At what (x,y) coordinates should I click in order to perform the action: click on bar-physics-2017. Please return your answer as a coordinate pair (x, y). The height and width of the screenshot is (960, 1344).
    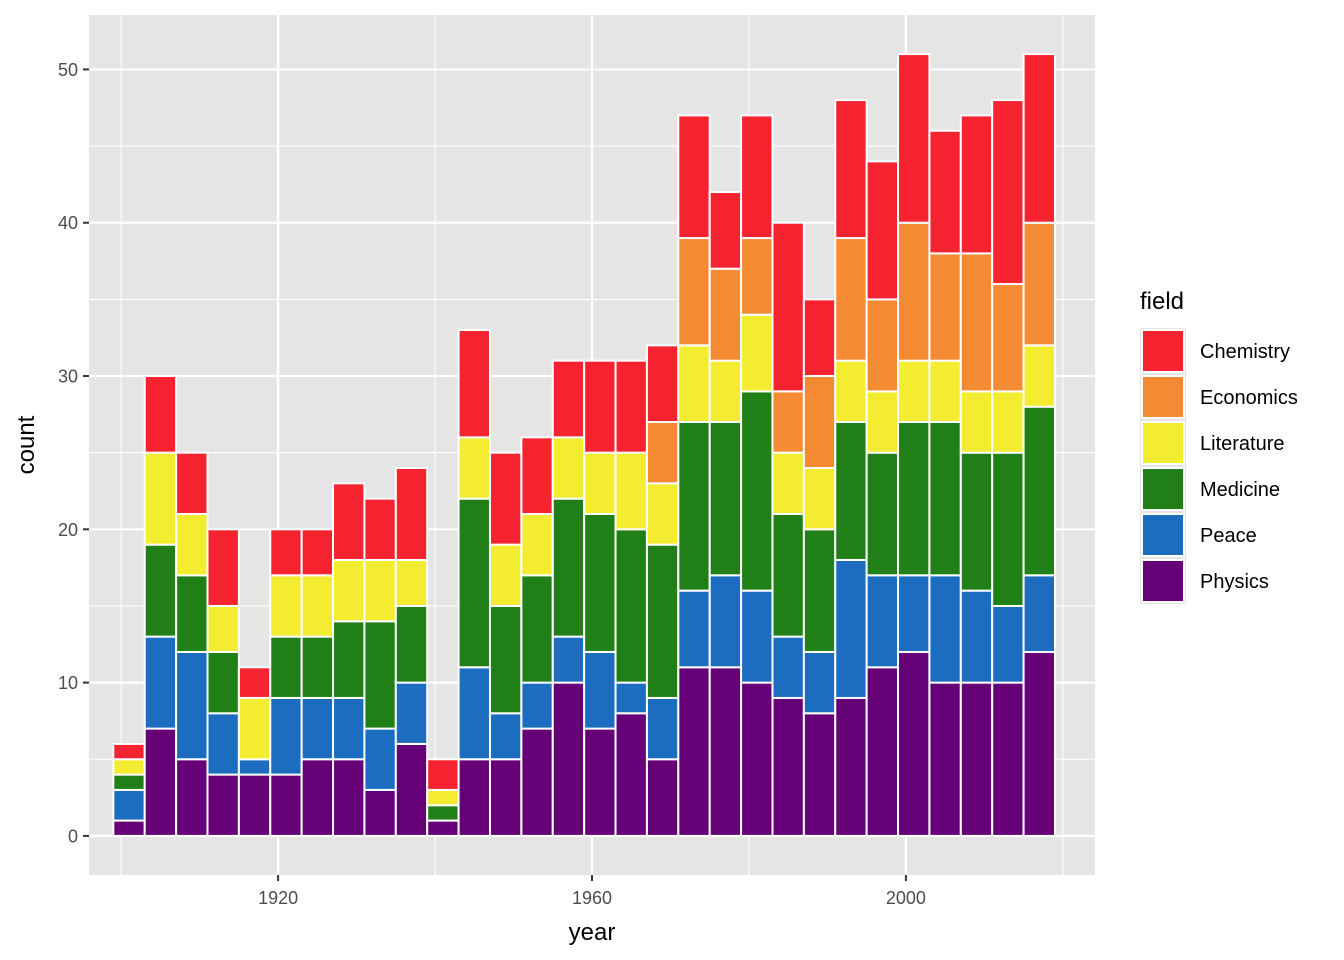
    Looking at the image, I should click on (1039, 743).